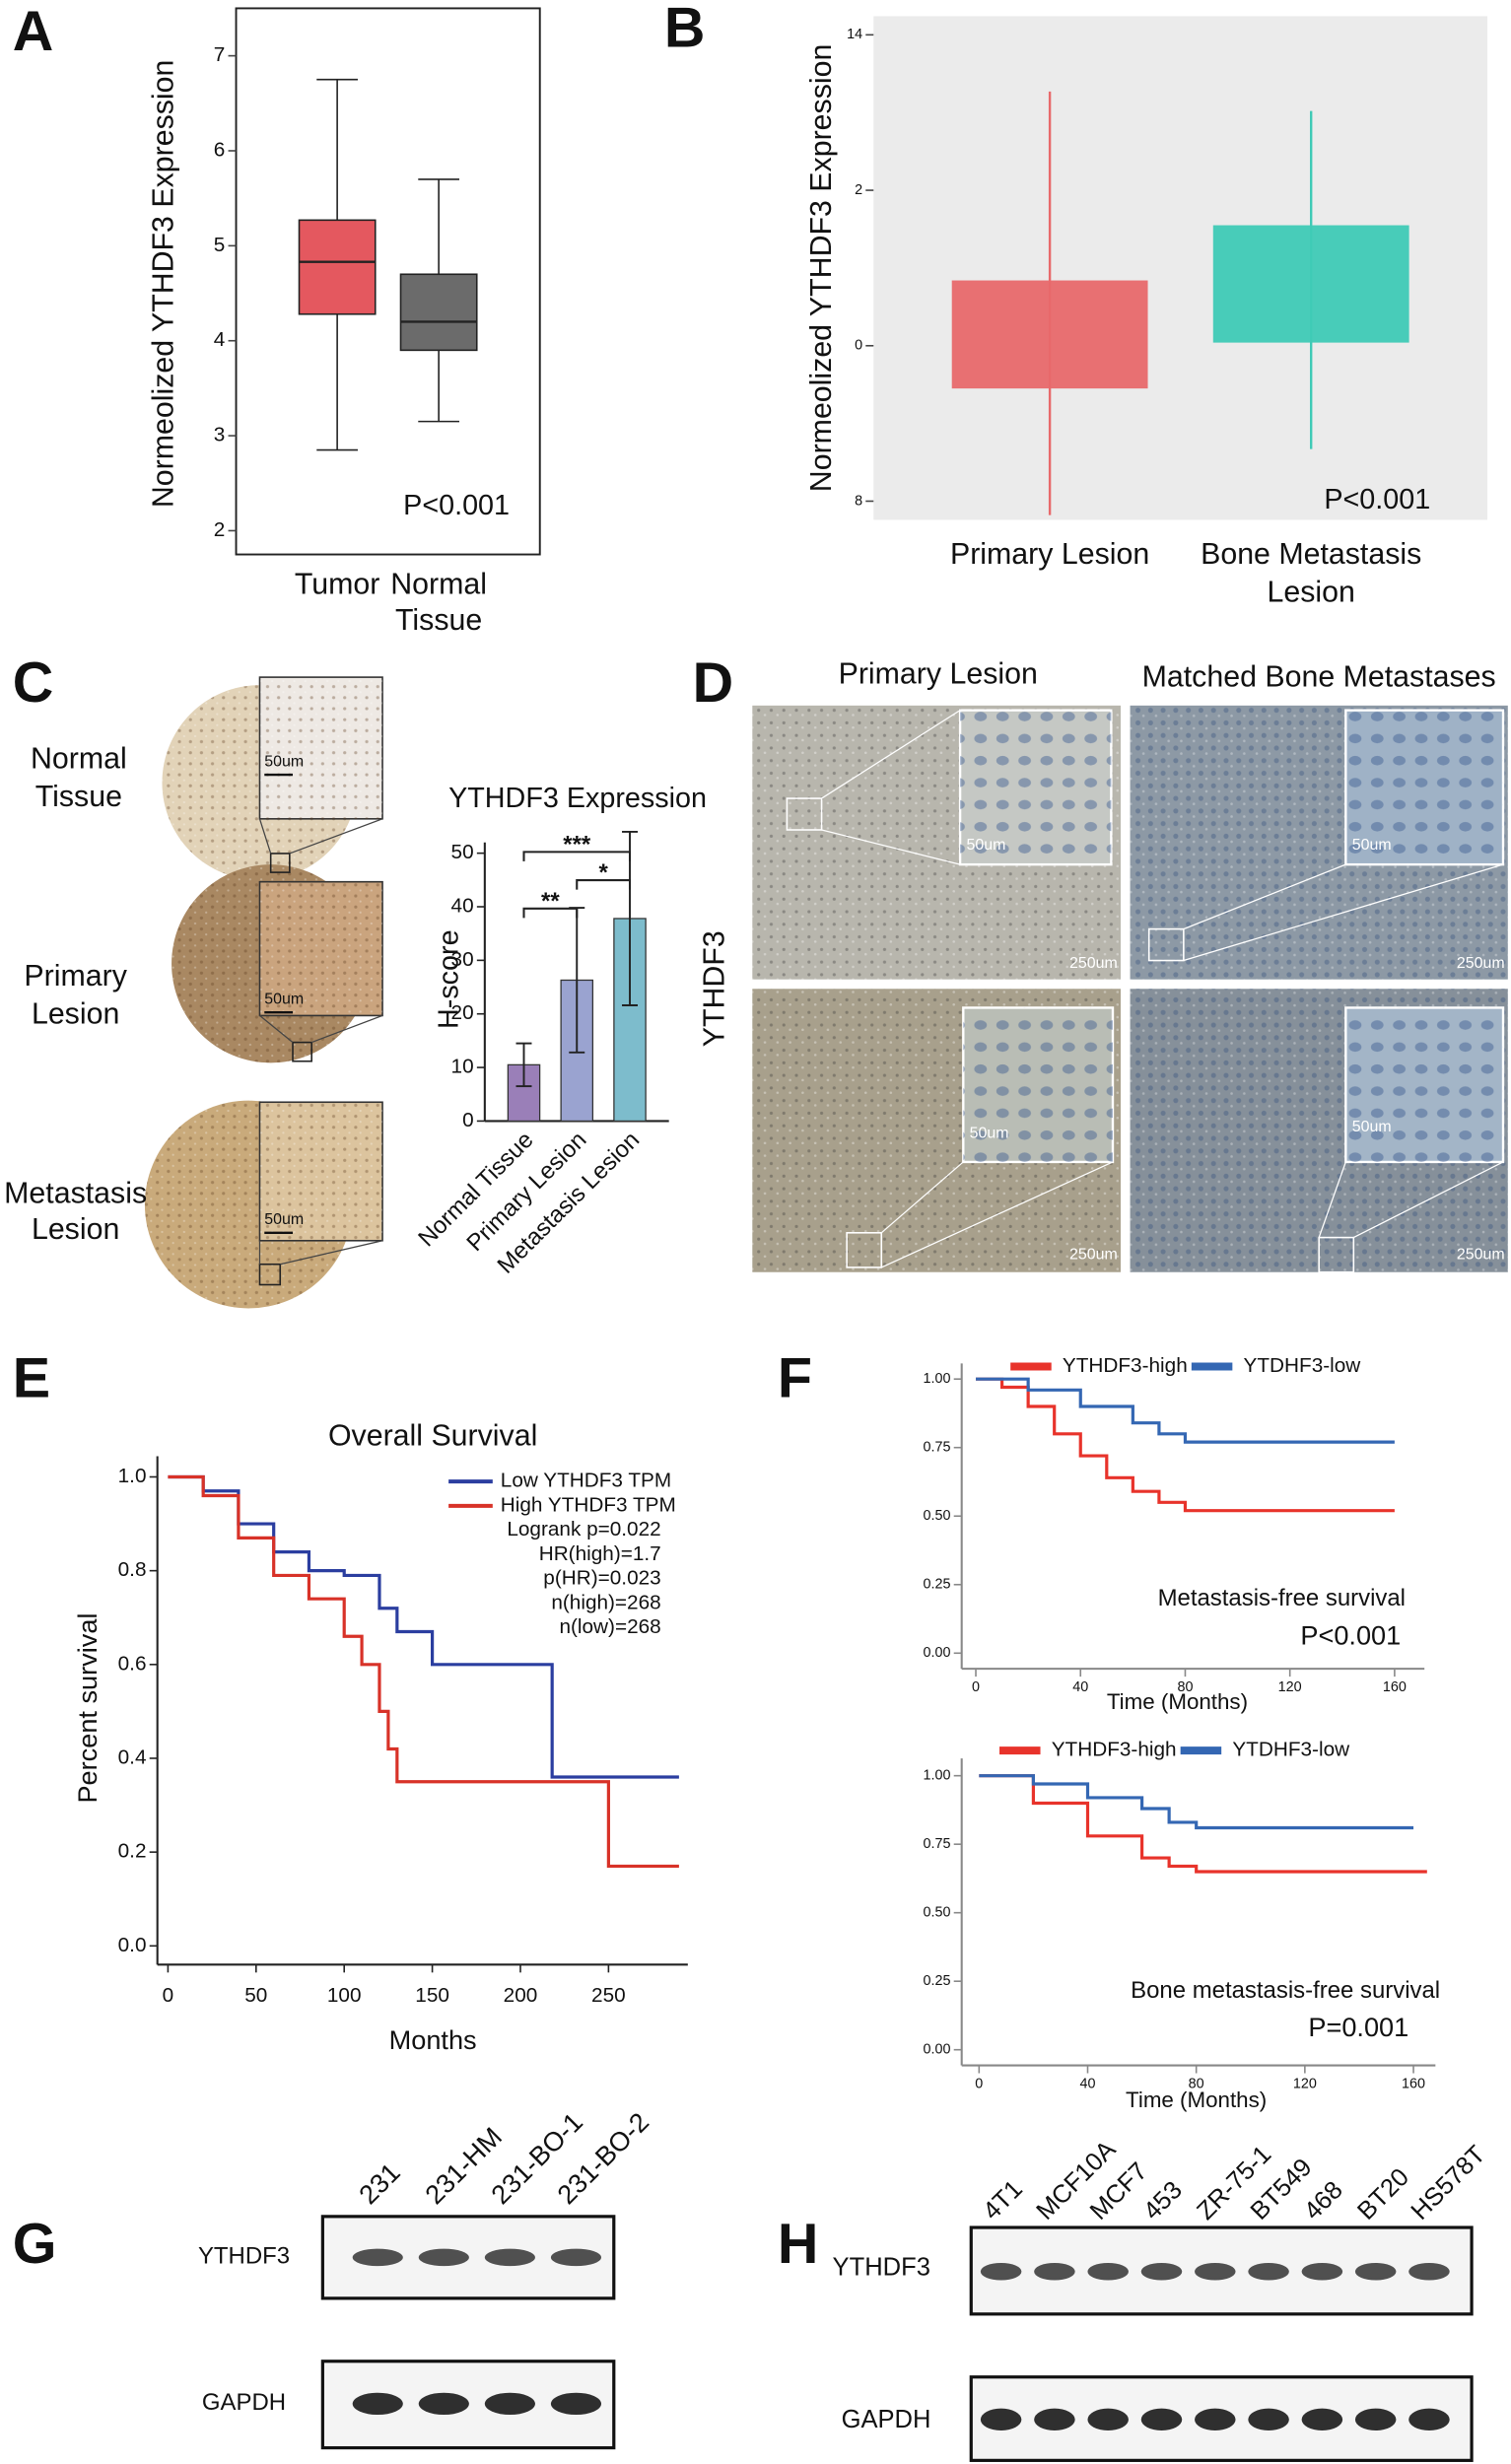 The width and height of the screenshot is (1511, 2464). What do you see at coordinates (1285, 1990) in the screenshot?
I see `annotation: Bone metastasis-free survival` at bounding box center [1285, 1990].